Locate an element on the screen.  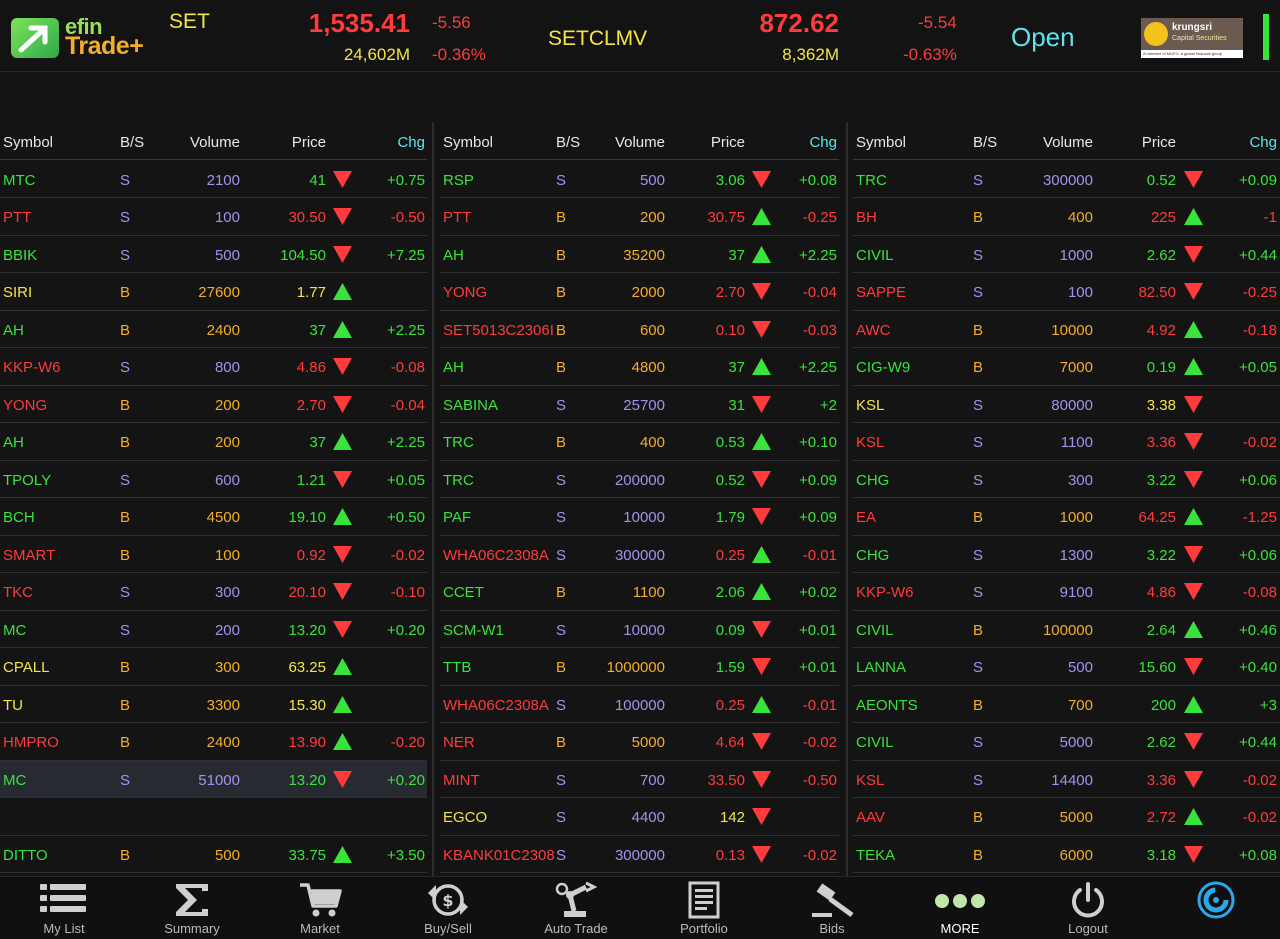
table-row: RSP S 500 3.06 +0.08 is located at coordinates (639, 179).